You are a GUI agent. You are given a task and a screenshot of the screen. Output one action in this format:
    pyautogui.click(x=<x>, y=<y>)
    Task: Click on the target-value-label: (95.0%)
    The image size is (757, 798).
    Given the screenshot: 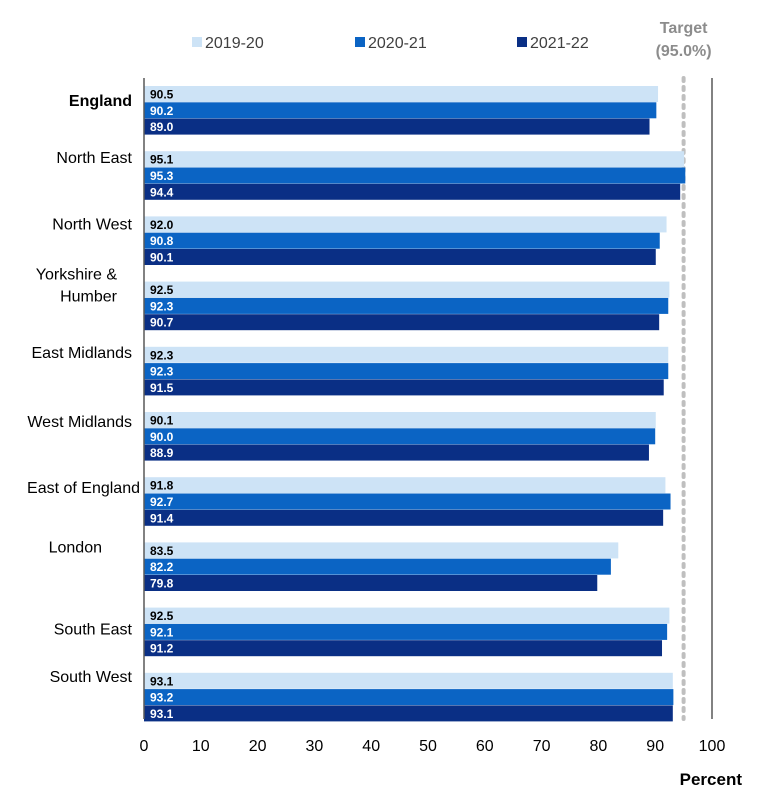 What is the action you would take?
    pyautogui.click(x=684, y=51)
    